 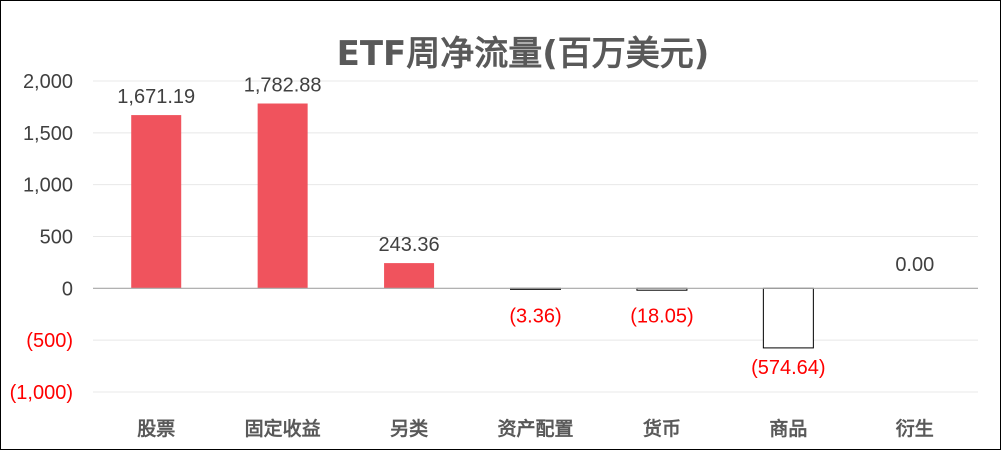 I want to click on y-tick-label: 500, so click(x=56, y=238).